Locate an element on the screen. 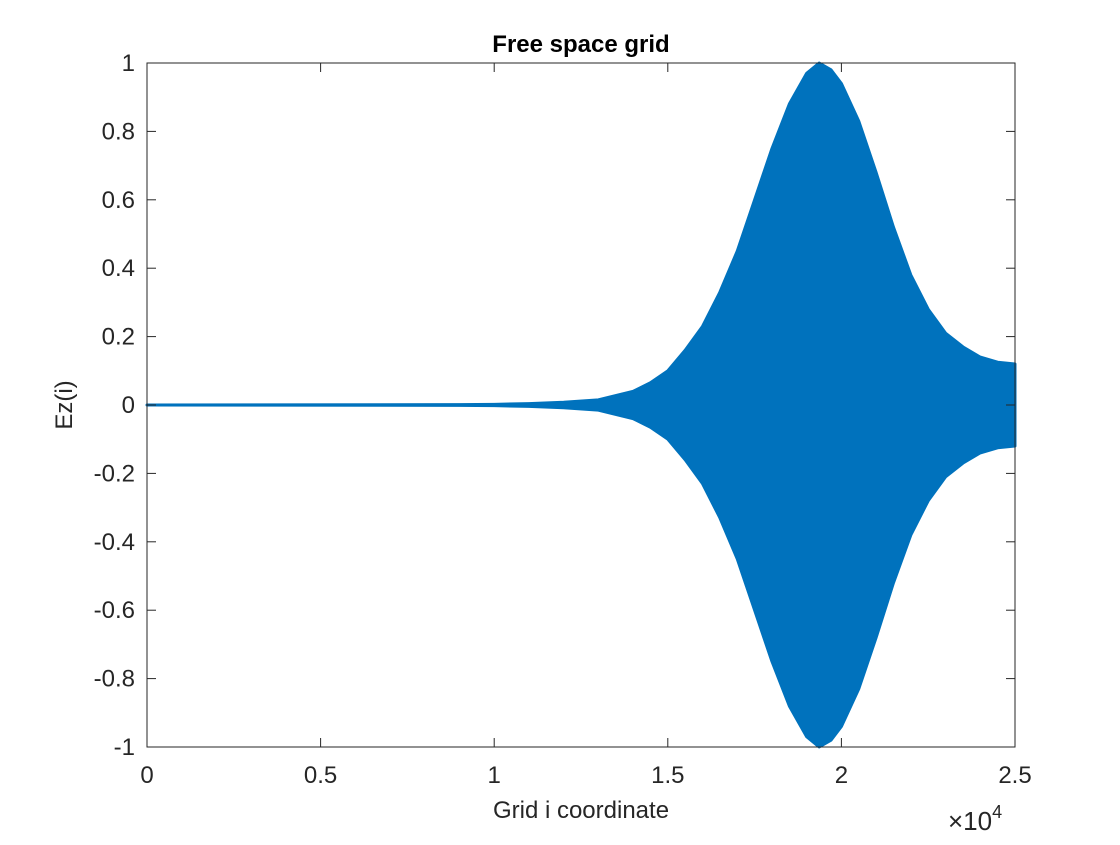 The height and width of the screenshot is (845, 1120). y-tick-label: -0.8 is located at coordinates (114, 679).